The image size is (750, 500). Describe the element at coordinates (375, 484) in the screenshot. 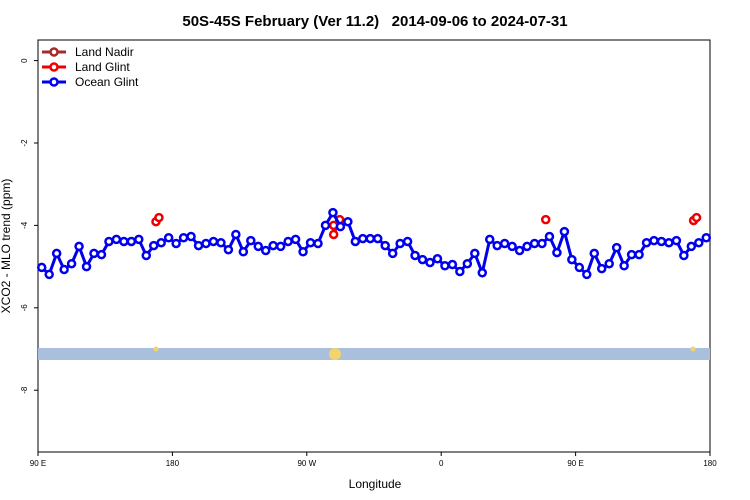

I see `x-axis-label: Longitude` at that location.